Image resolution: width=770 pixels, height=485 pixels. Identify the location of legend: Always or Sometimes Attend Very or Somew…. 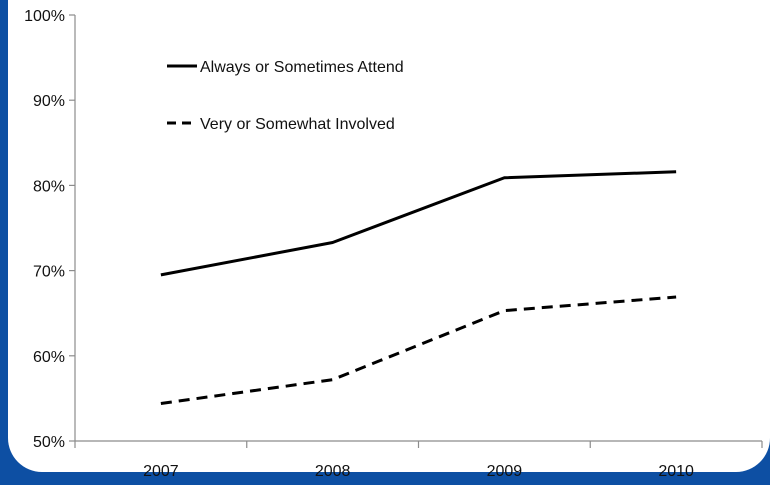
(285, 96).